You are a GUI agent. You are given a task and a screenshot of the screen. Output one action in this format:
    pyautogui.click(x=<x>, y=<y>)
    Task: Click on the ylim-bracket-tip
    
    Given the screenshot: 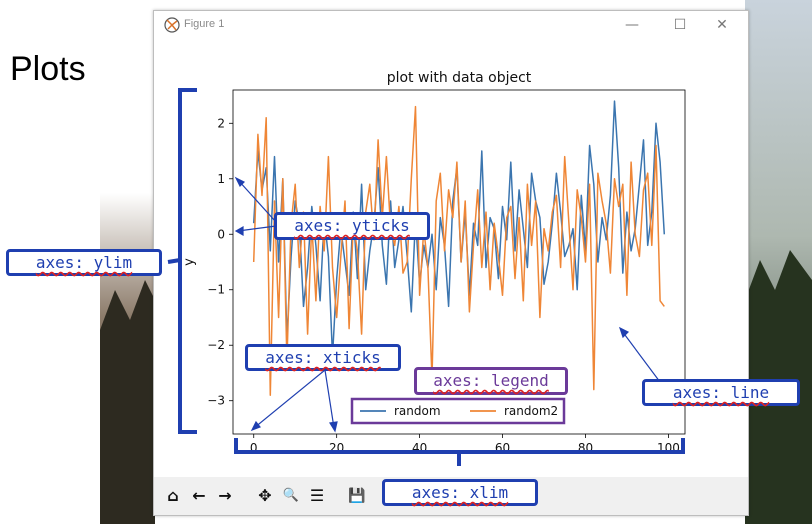 What is the action you would take?
    pyautogui.click(x=174, y=261)
    